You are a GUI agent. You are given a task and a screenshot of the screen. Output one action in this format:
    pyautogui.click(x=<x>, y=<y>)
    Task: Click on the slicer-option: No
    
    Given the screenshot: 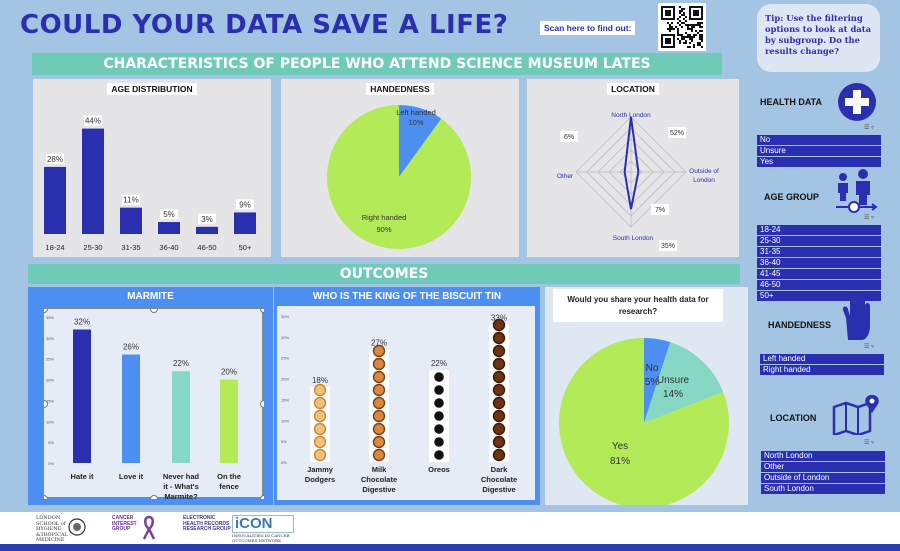 What is the action you would take?
    pyautogui.click(x=819, y=140)
    